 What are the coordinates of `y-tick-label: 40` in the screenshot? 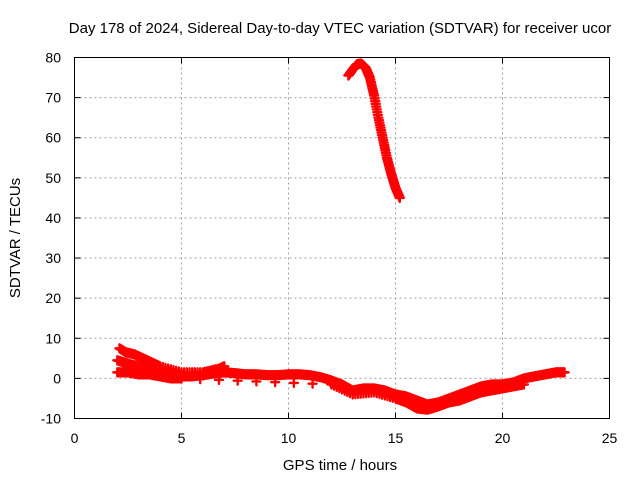 It's located at (53, 218).